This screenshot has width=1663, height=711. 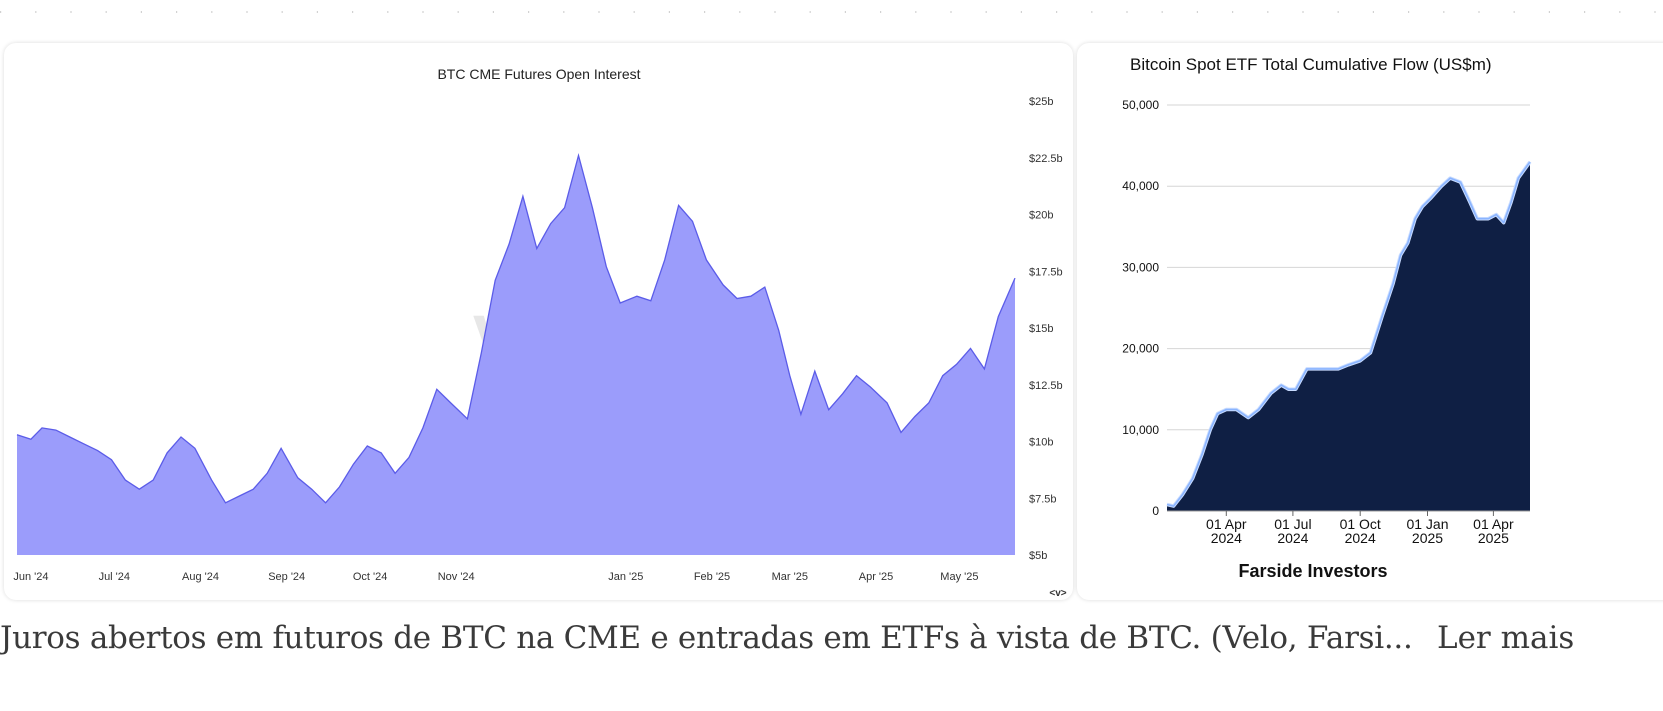 I want to click on y-tick-label: 40,000, so click(x=1140, y=186).